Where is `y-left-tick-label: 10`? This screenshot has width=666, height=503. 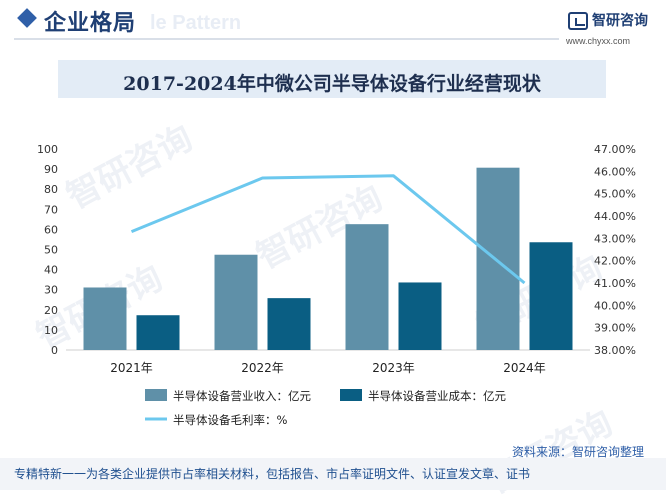
y-left-tick-label: 10 is located at coordinates (51, 330).